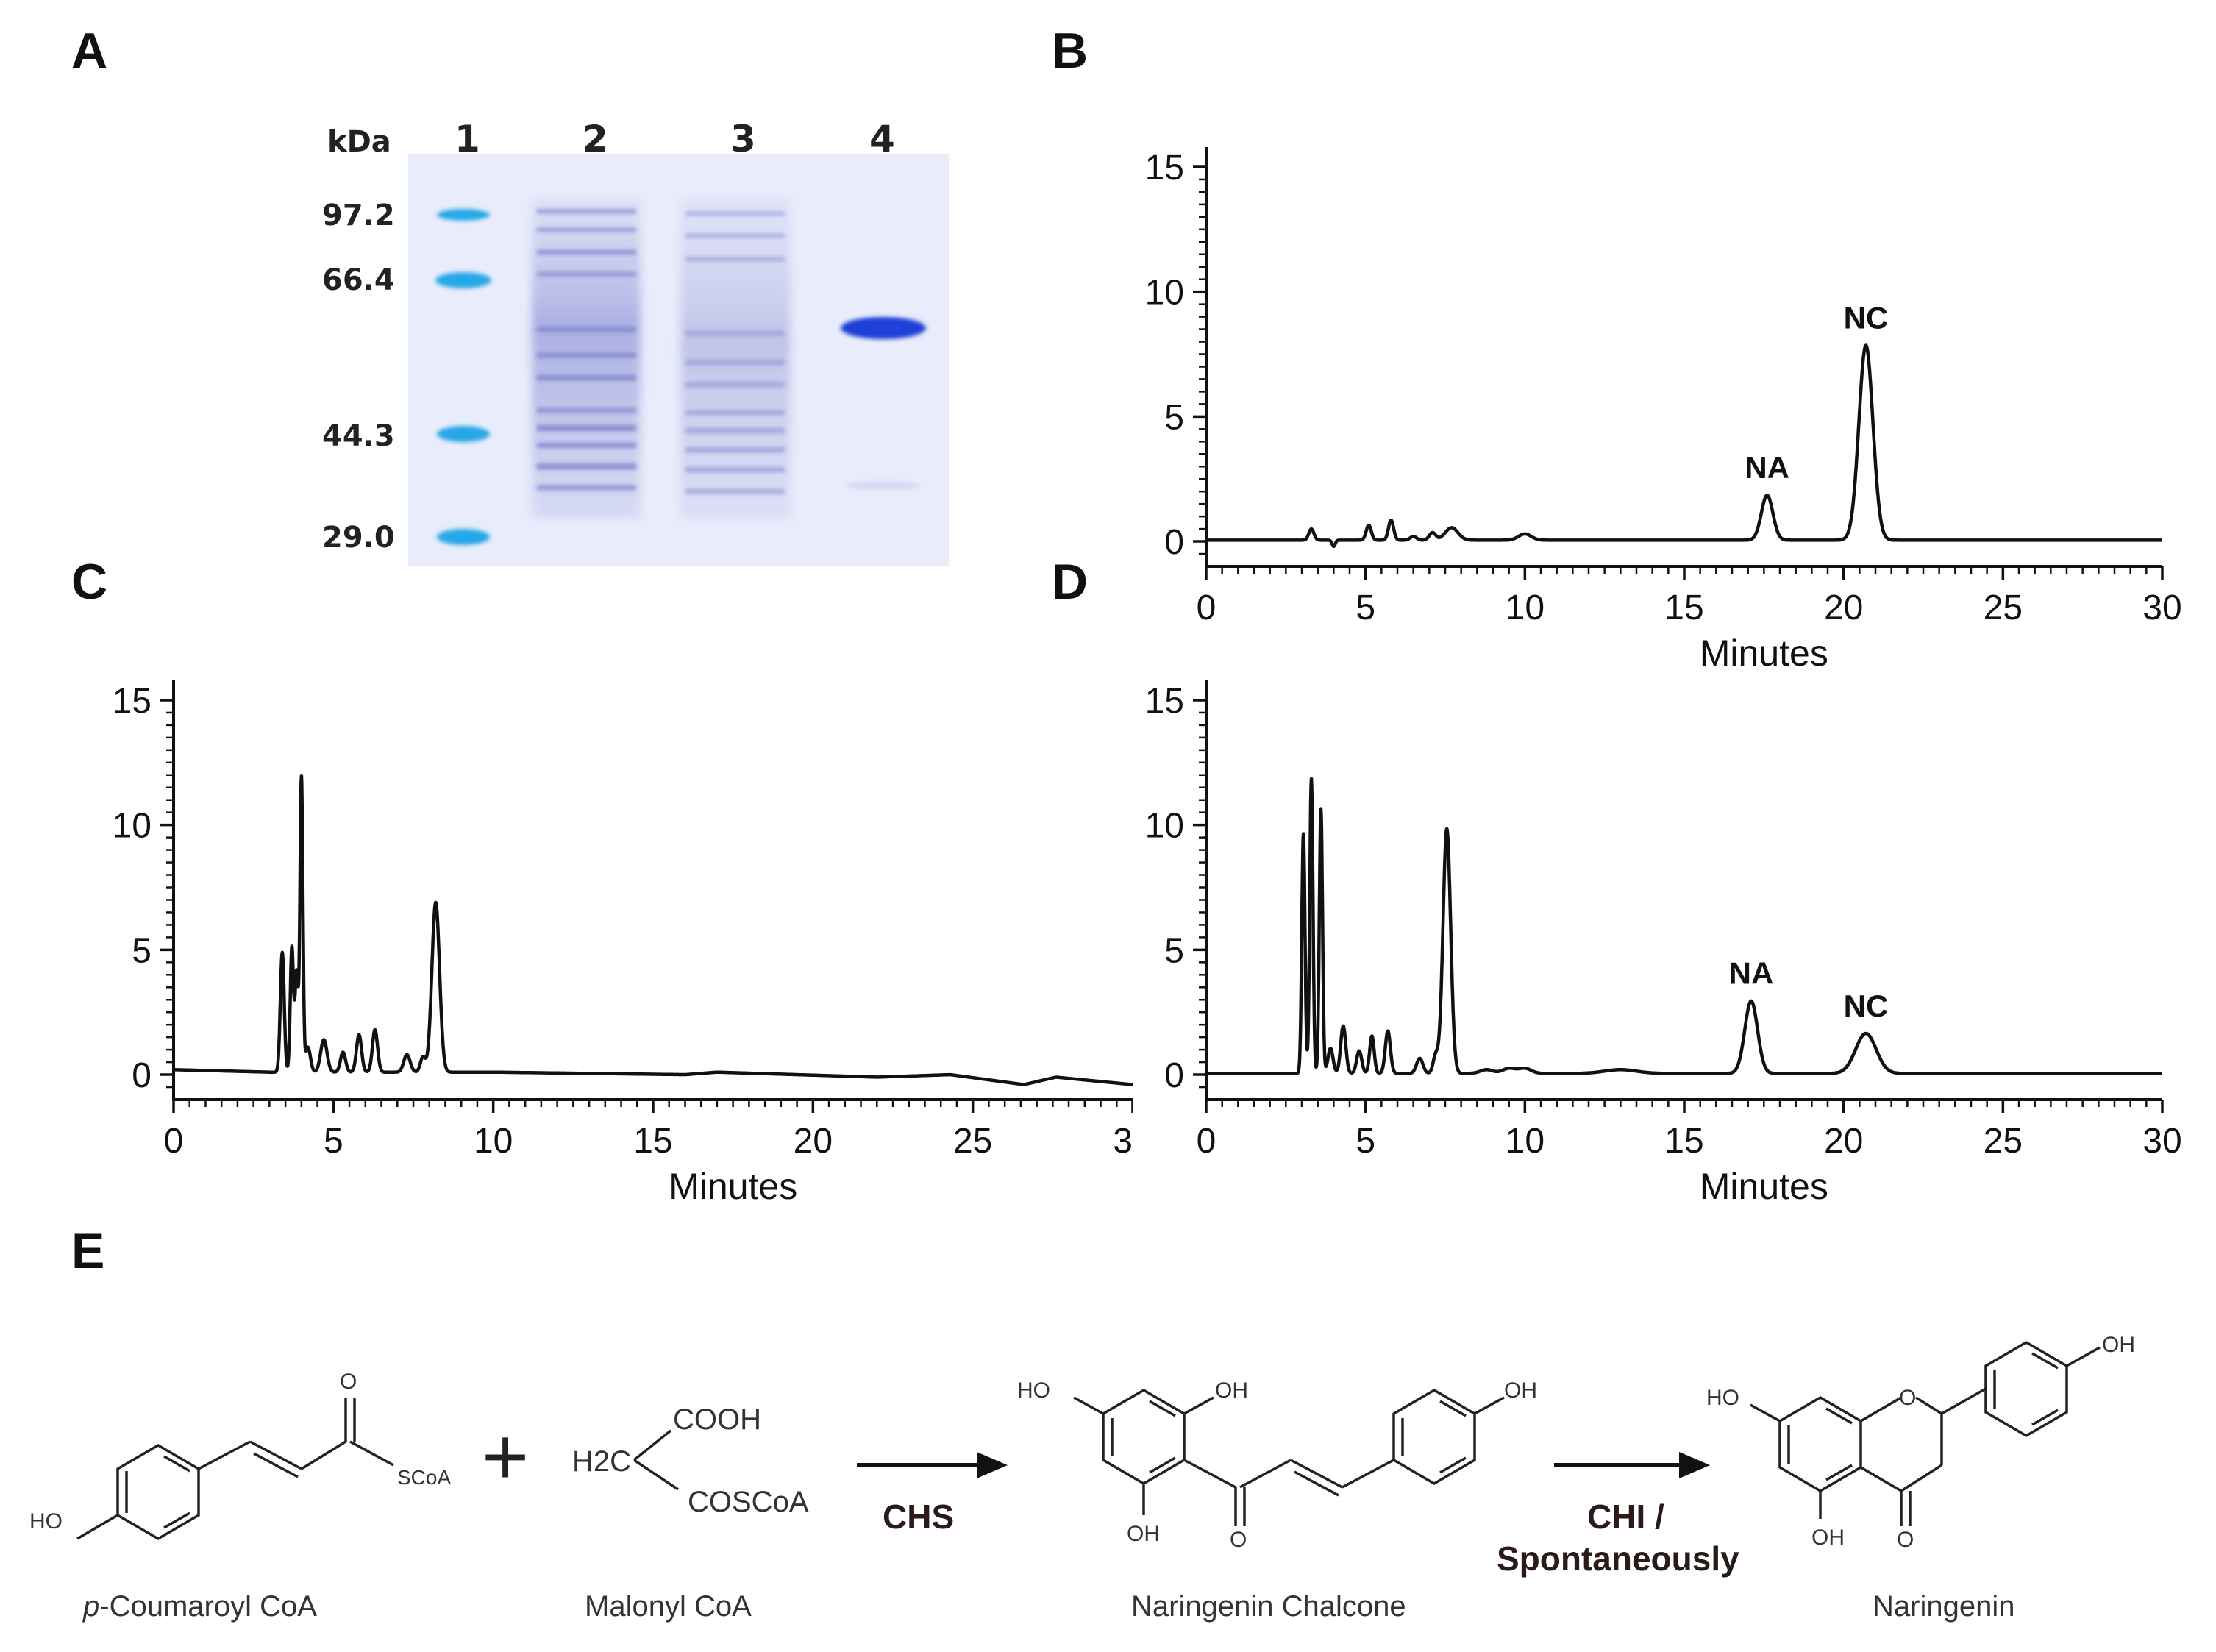 The height and width of the screenshot is (1652, 2216). What do you see at coordinates (358, 216) in the screenshot?
I see `gel-marker-label: 97.2` at bounding box center [358, 216].